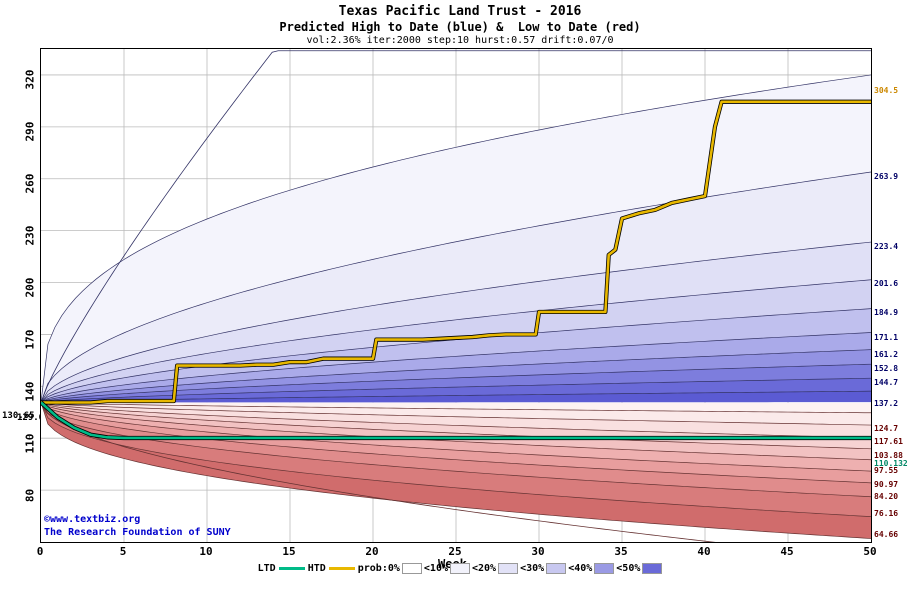 Image resolution: width=920 pixels, height=600 pixels. Describe the element at coordinates (652, 568) in the screenshot. I see `legend-swatch-p50` at that location.